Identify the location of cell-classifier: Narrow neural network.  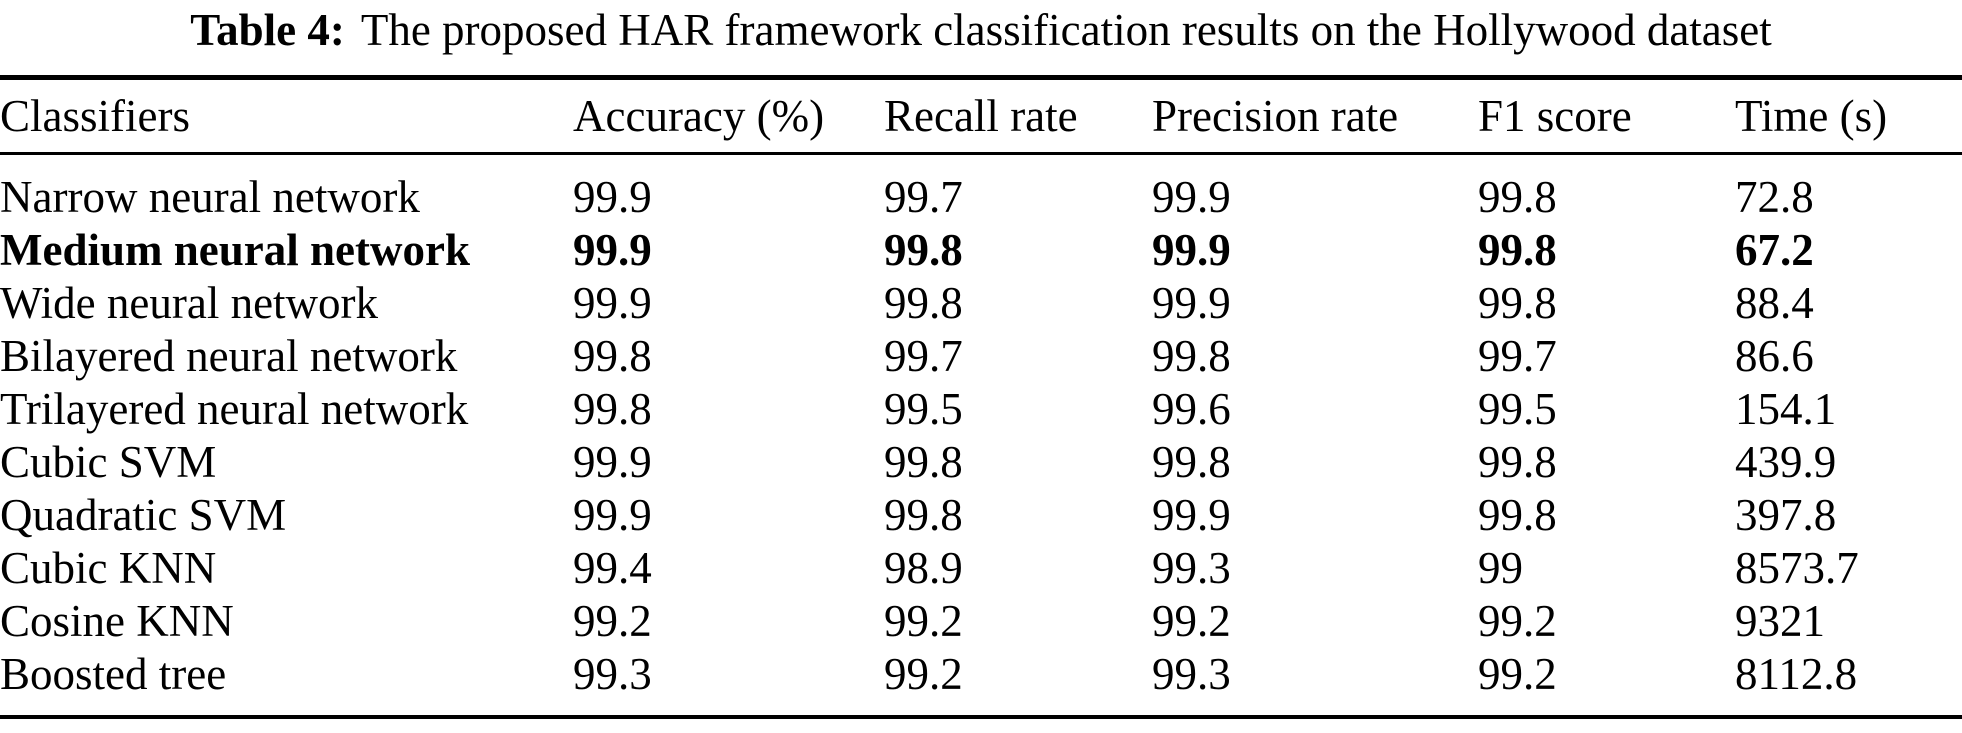
(210, 197).